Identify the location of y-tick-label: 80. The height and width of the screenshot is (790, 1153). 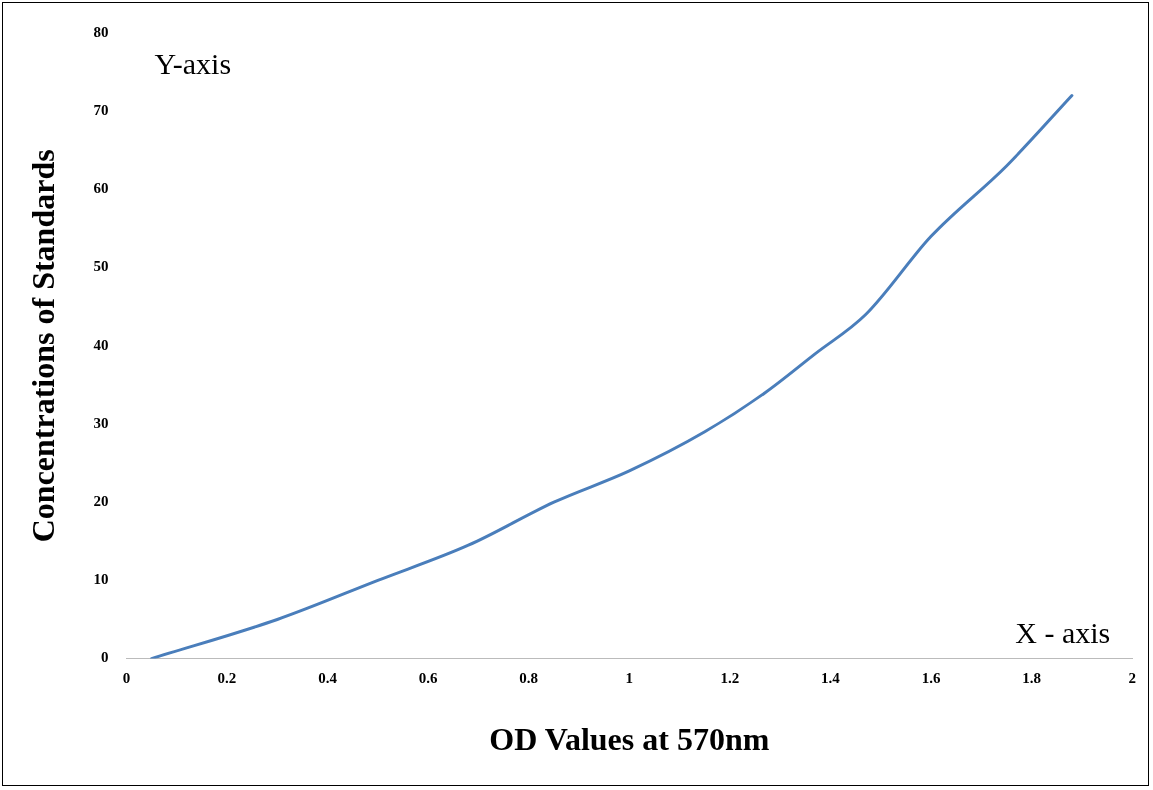
(101, 31).